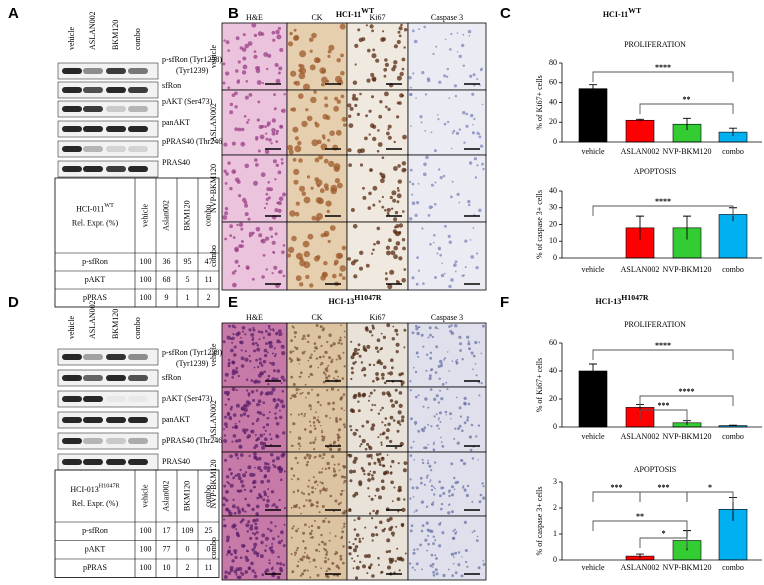 Image resolution: width=764 pixels, height=585 pixels. I want to click on table-row-label: pAKT, so click(95, 549).